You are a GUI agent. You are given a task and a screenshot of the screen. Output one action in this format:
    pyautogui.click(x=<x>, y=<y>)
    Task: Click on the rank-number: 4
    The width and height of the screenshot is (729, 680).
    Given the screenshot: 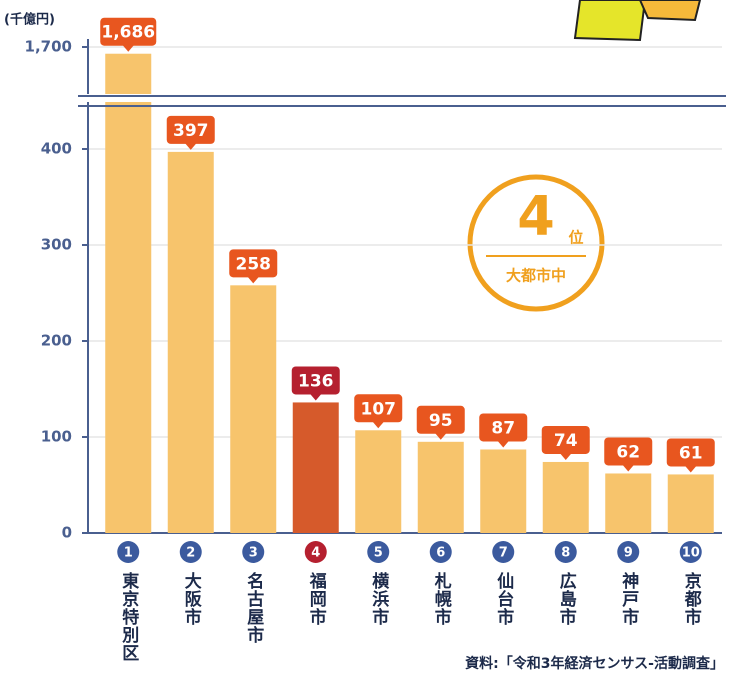 What is the action you would take?
    pyautogui.click(x=315, y=553)
    